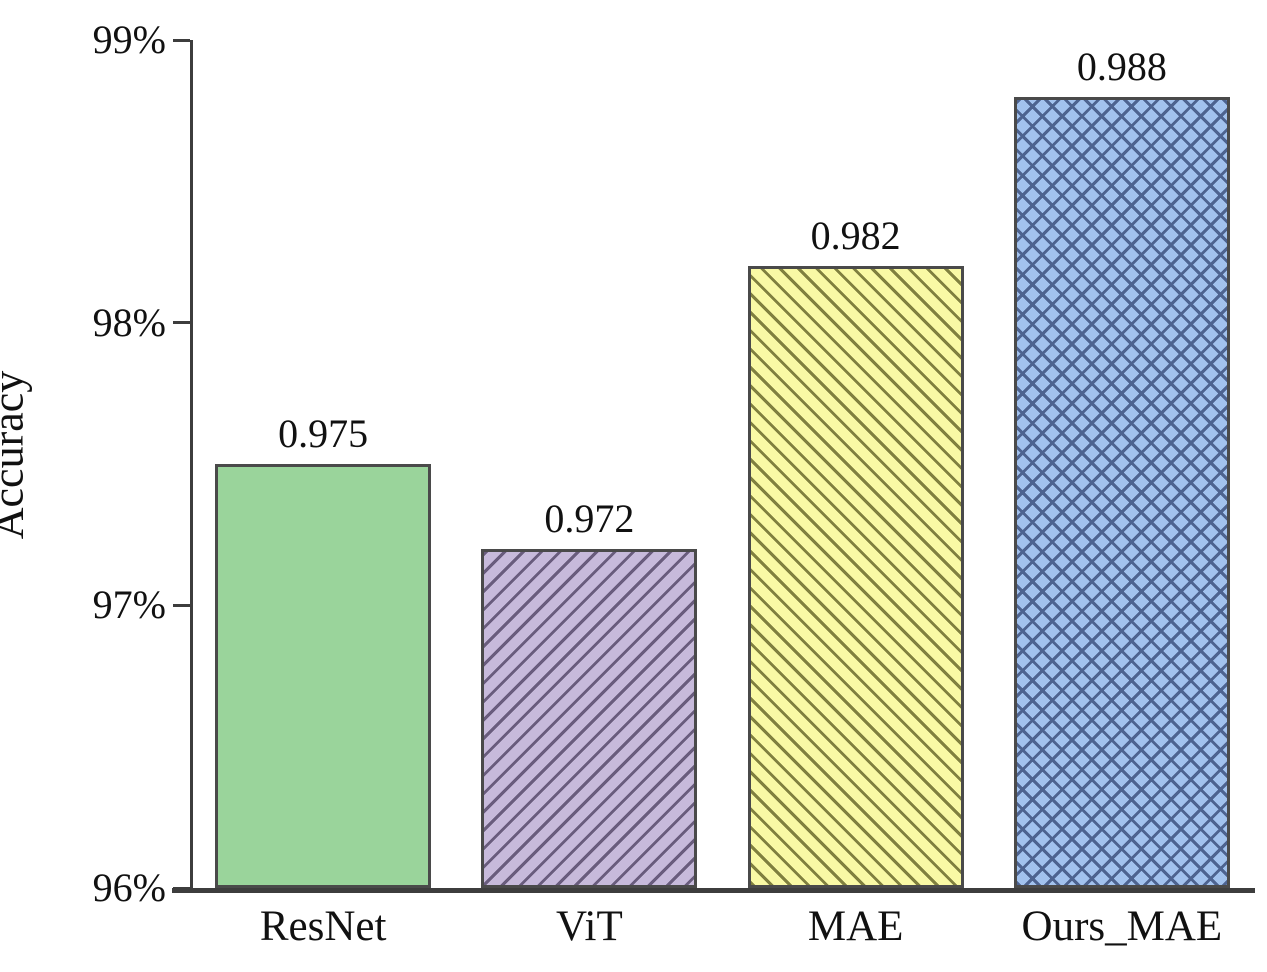 This screenshot has height=972, width=1267. What do you see at coordinates (855, 926) in the screenshot?
I see `x-label-mae: MAE` at bounding box center [855, 926].